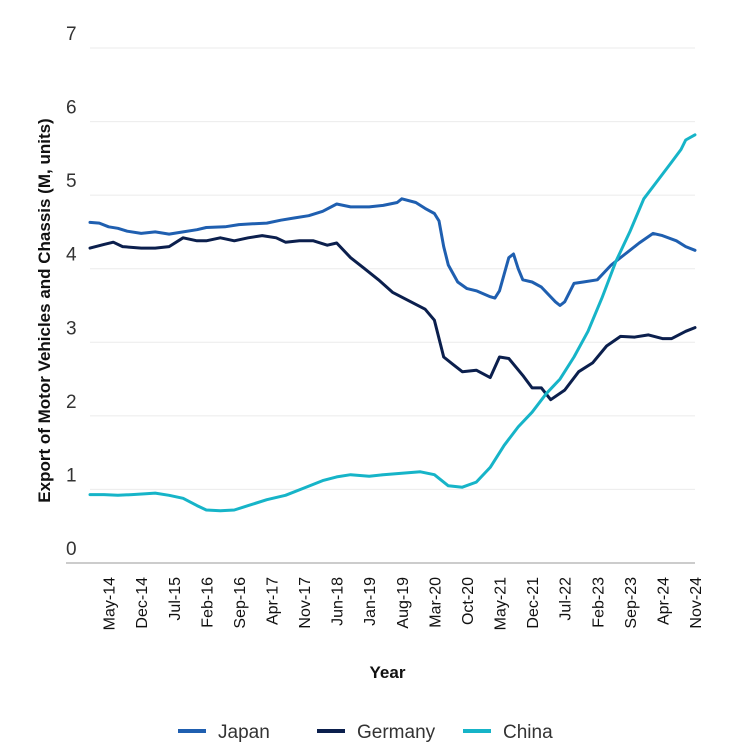 This screenshot has height=750, width=751. What do you see at coordinates (566, 599) in the screenshot?
I see `x-tick-label: Jul-22` at bounding box center [566, 599].